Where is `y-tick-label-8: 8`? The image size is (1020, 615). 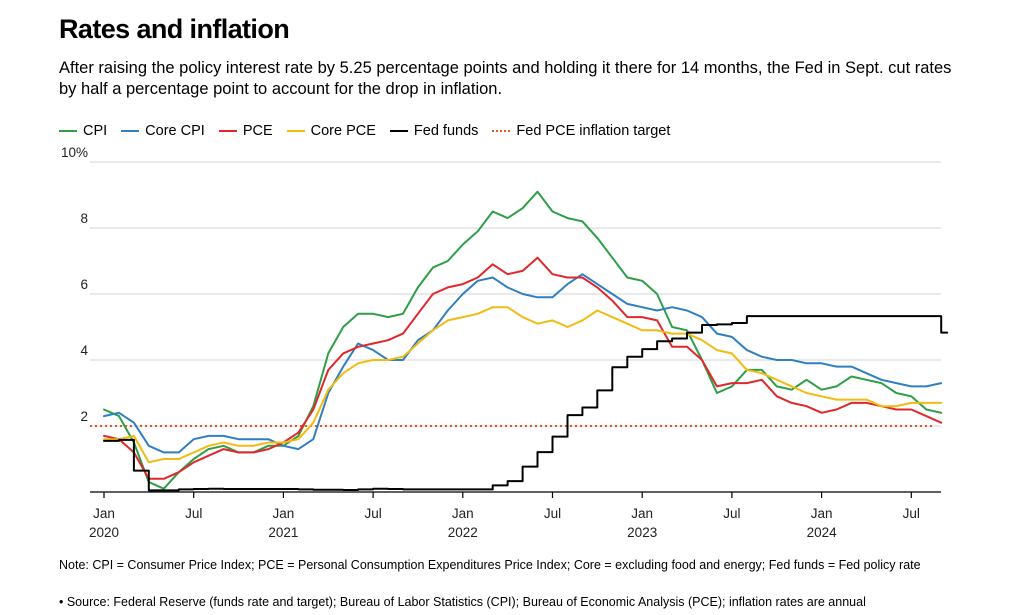 y-tick-label-8: 8 is located at coordinates (84, 218).